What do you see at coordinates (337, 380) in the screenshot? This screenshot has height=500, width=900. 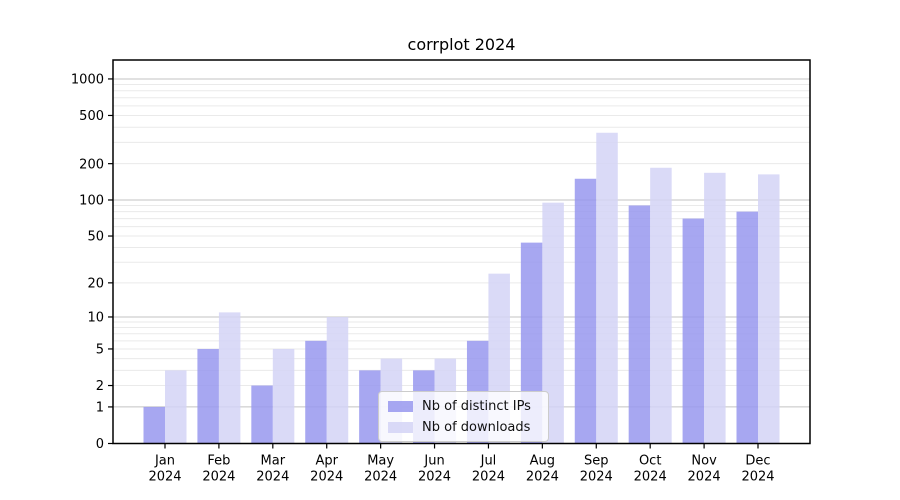 I see `bar-nb-of-downloads-apr` at bounding box center [337, 380].